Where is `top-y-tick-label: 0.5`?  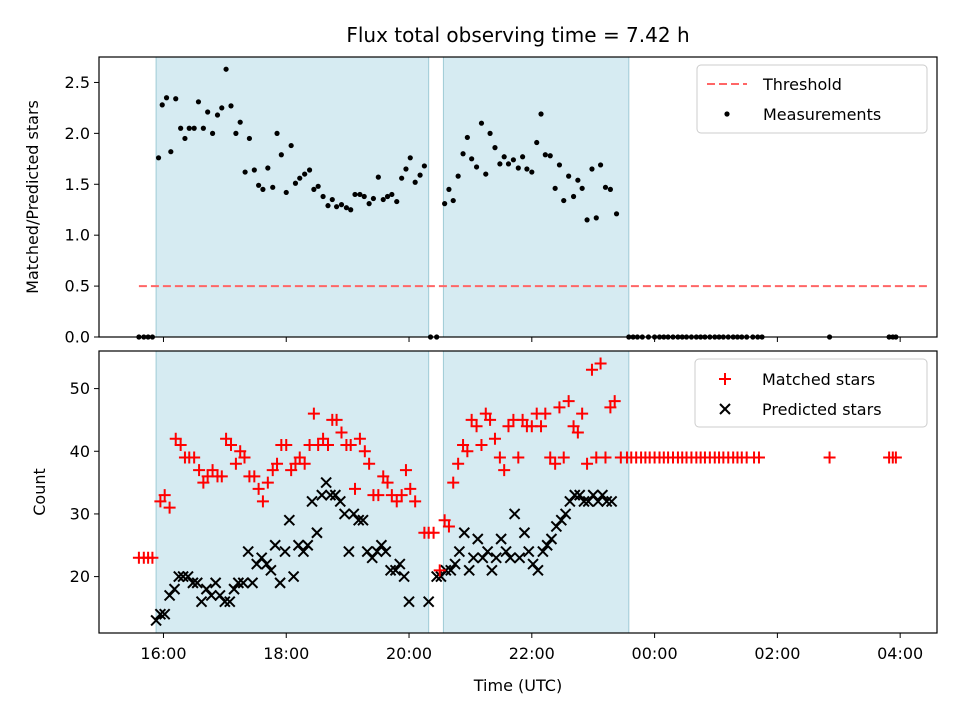
top-y-tick-label: 0.5 is located at coordinates (77, 286).